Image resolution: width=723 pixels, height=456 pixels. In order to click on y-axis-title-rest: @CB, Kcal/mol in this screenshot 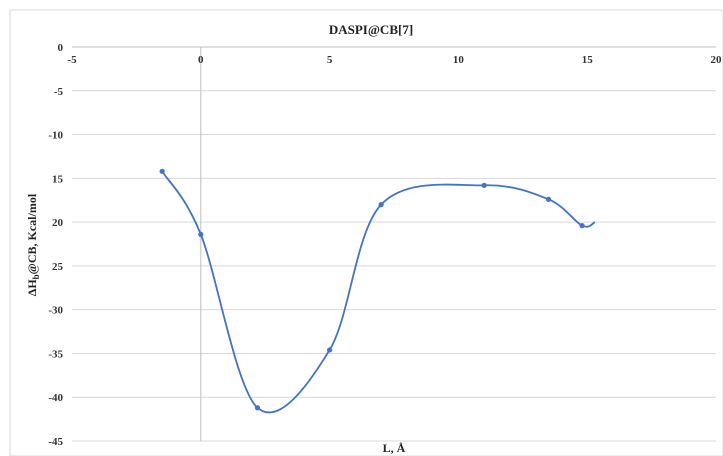, I will do `click(32, 233)`.